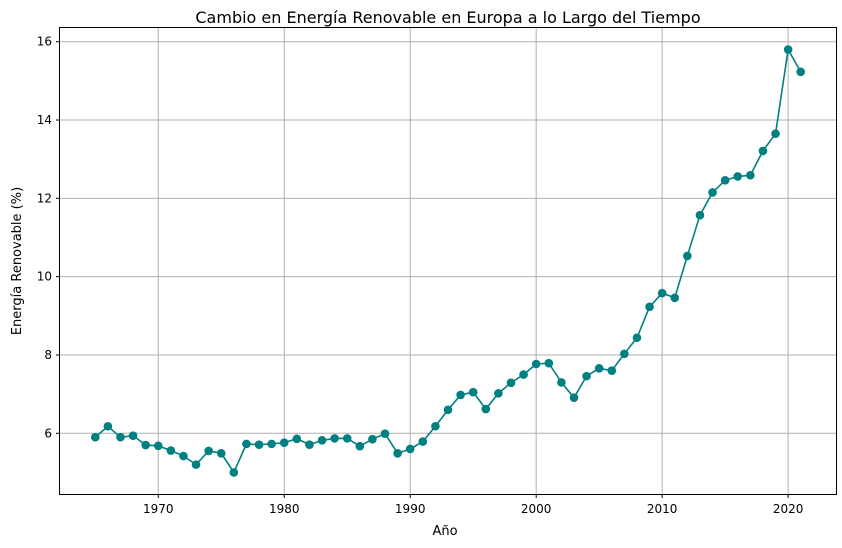 The height and width of the screenshot is (548, 842). I want to click on y-tick-label: 12, so click(44, 198).